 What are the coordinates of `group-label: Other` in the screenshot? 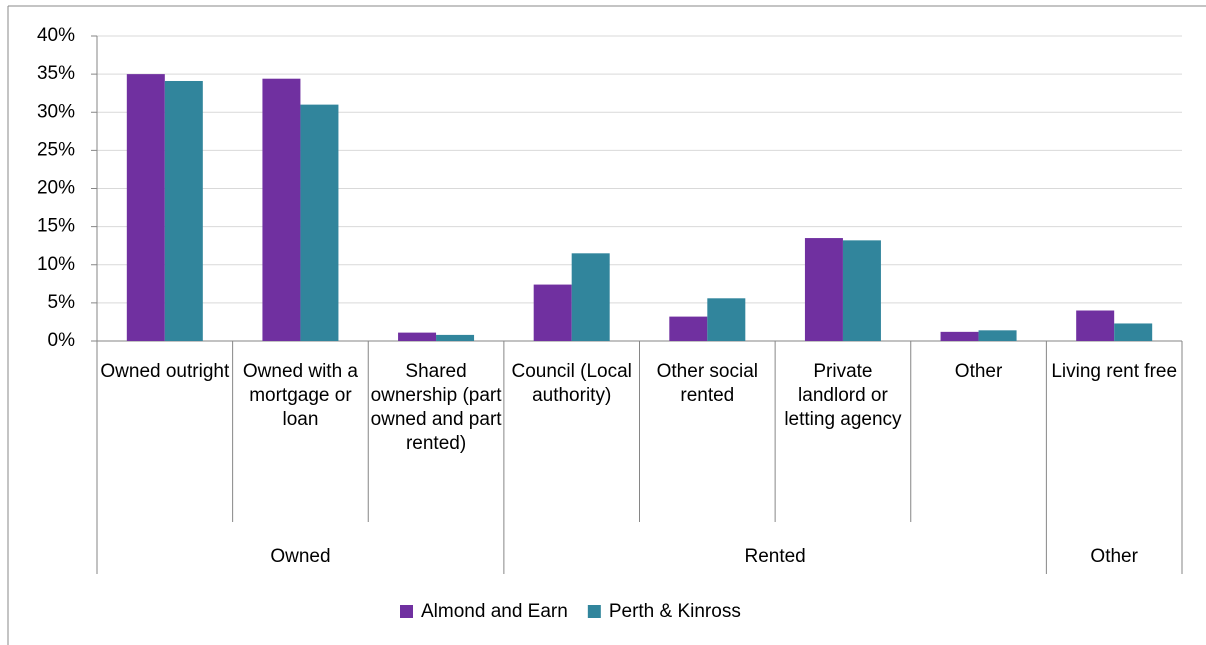 It's located at (1114, 556).